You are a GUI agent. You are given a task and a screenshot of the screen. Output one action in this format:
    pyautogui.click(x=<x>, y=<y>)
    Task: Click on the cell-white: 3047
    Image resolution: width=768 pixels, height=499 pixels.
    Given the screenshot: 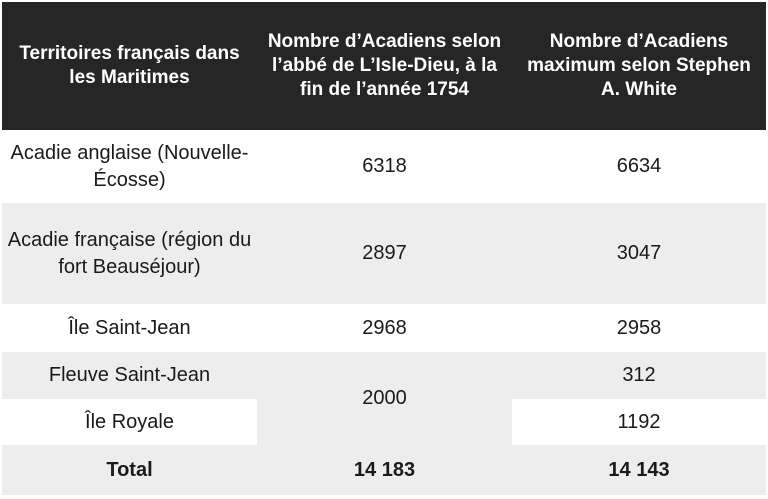 What is the action you would take?
    pyautogui.click(x=639, y=253)
    